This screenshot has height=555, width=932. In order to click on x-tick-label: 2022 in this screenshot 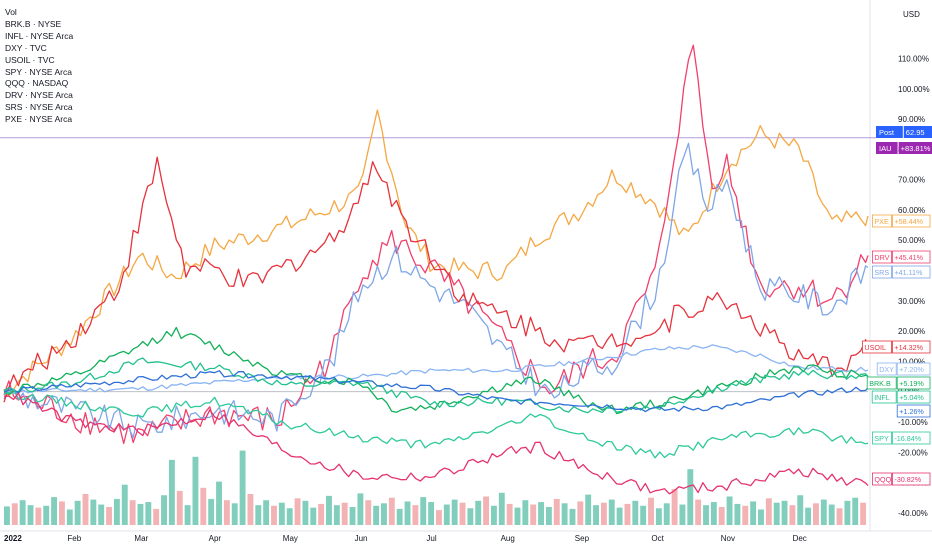, I will do `click(13, 538)`.